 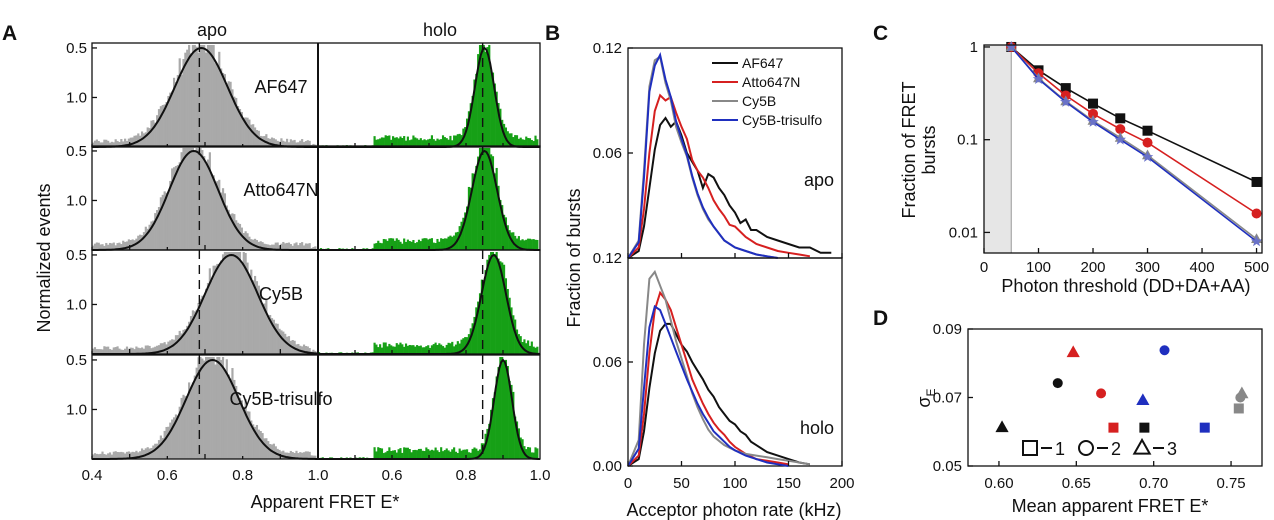 What do you see at coordinates (947, 398) in the screenshot?
I see `y-tick-label: 0.07` at bounding box center [947, 398].